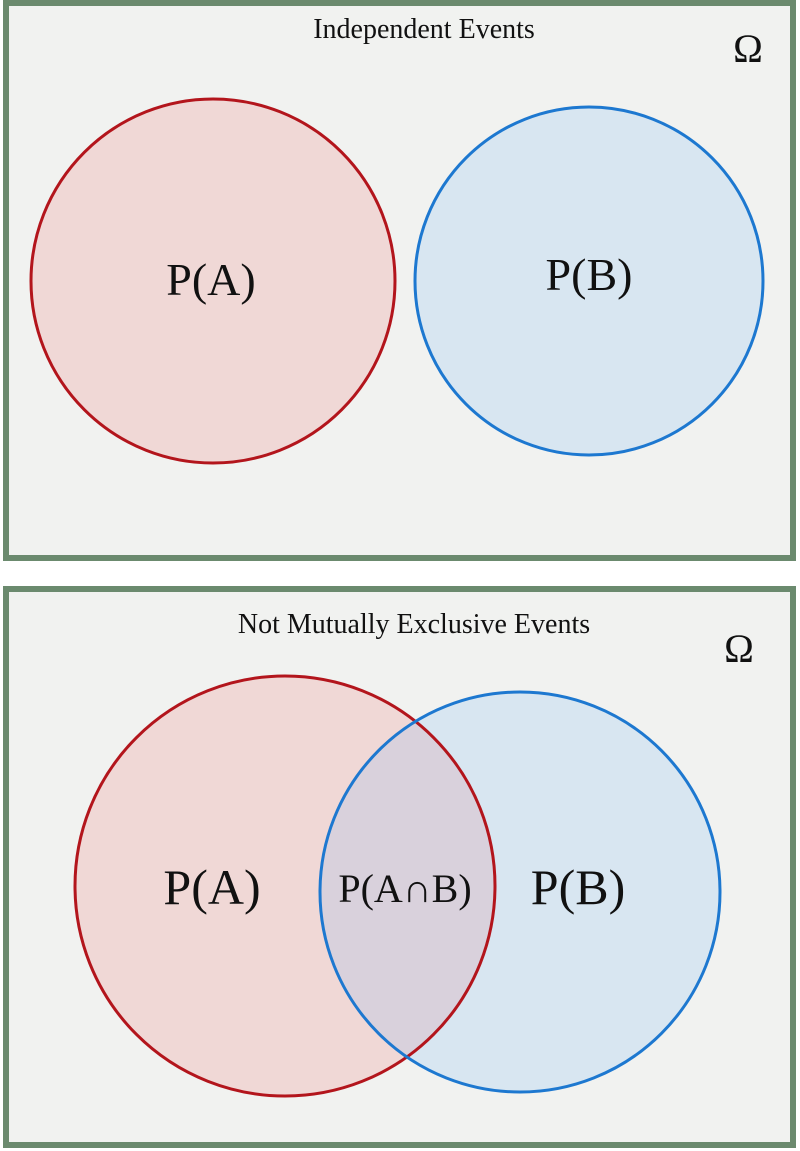  What do you see at coordinates (589, 274) in the screenshot?
I see `event-b-label-top: P(B)` at bounding box center [589, 274].